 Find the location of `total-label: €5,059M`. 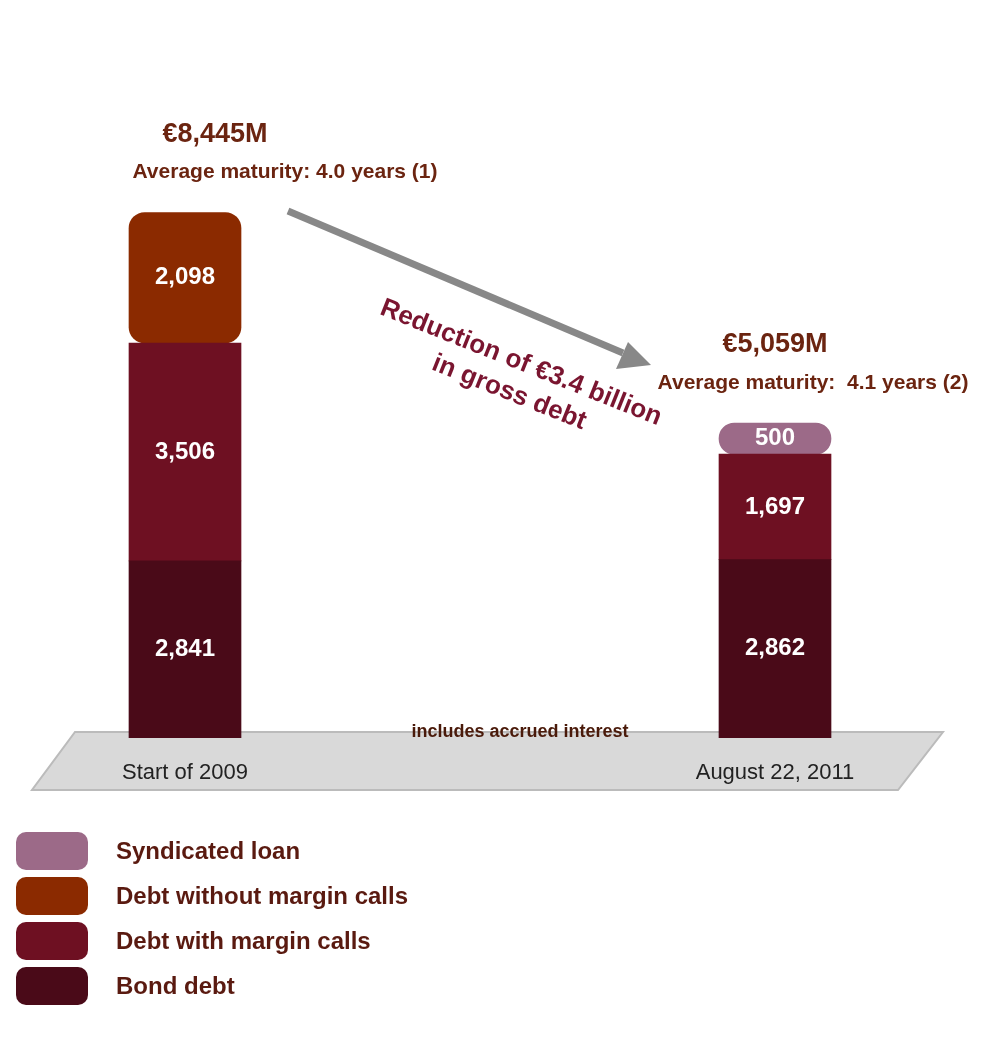

total-label: €5,059M is located at coordinates (775, 343).